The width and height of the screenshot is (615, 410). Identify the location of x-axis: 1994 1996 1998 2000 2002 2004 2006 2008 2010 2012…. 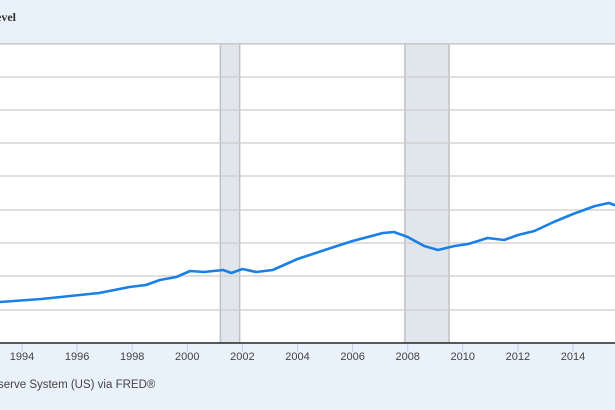
(307, 352).